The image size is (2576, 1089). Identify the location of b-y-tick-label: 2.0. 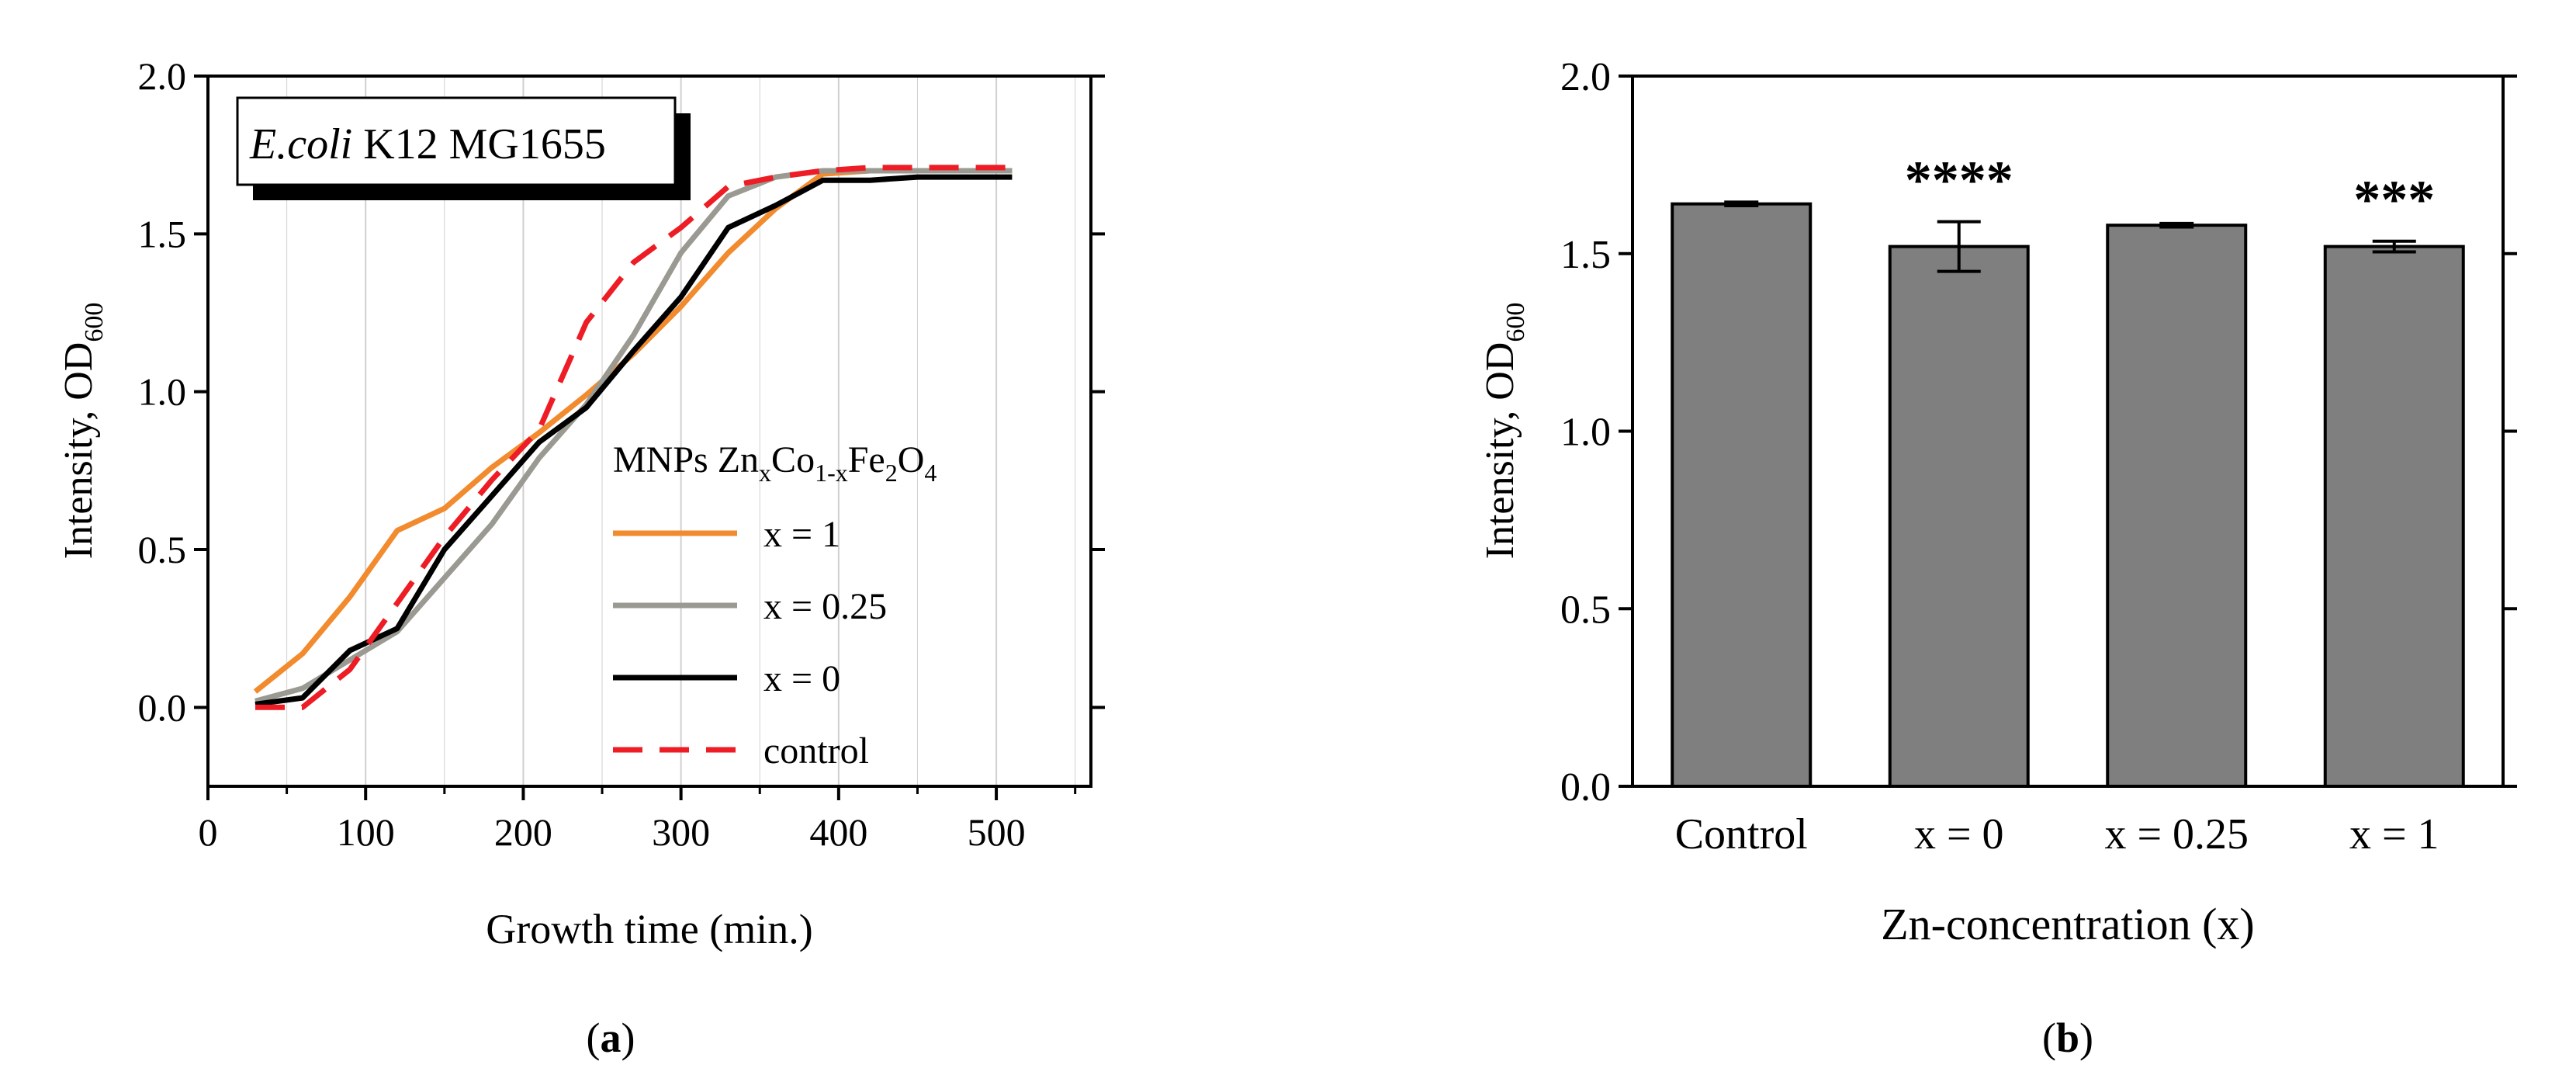
(1585, 77).